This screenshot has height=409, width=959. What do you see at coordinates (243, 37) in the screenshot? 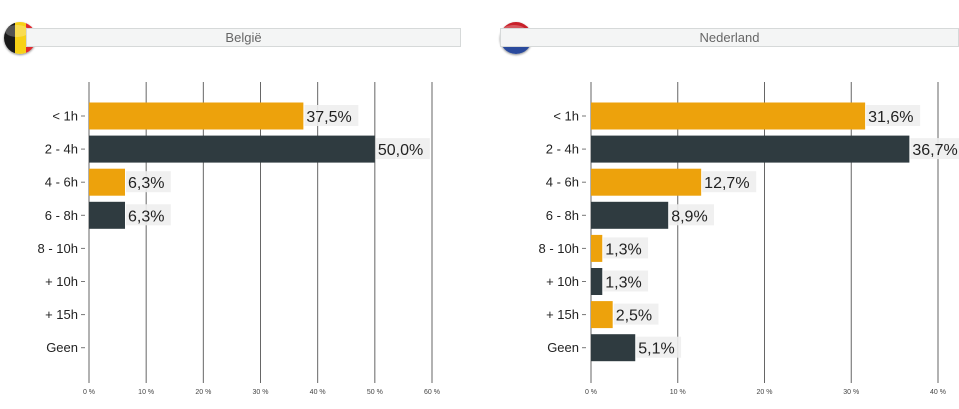
I see `chart-title: België` at bounding box center [243, 37].